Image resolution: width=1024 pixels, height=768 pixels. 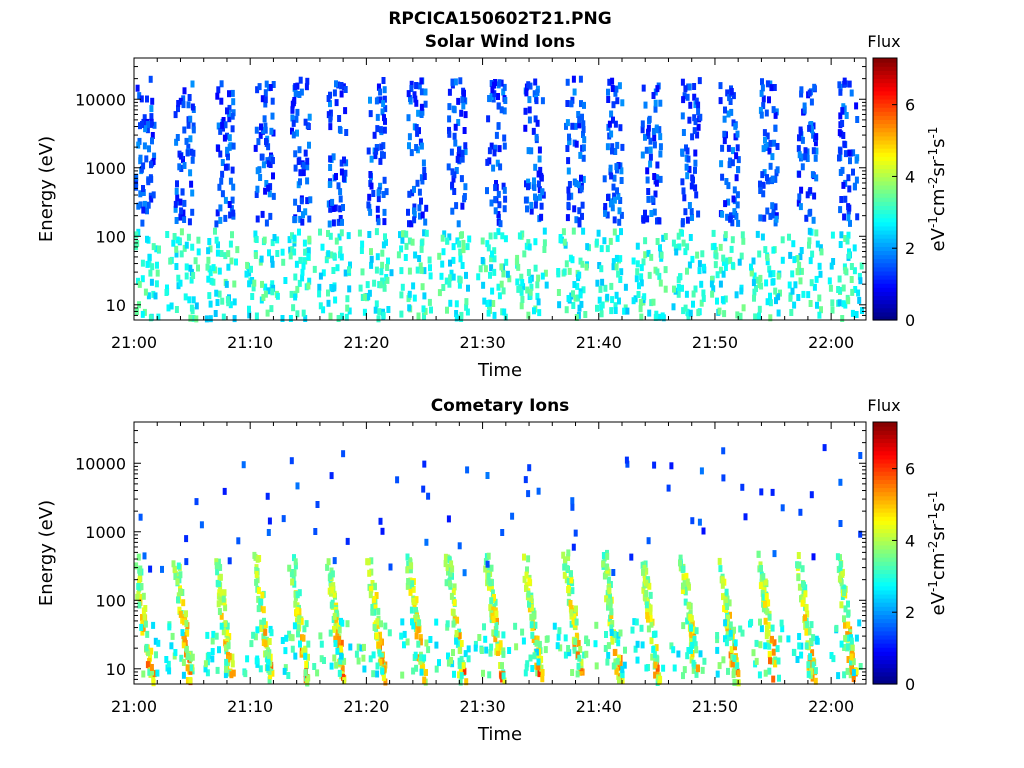 I want to click on x-tick-label: 22:00, so click(x=831, y=706).